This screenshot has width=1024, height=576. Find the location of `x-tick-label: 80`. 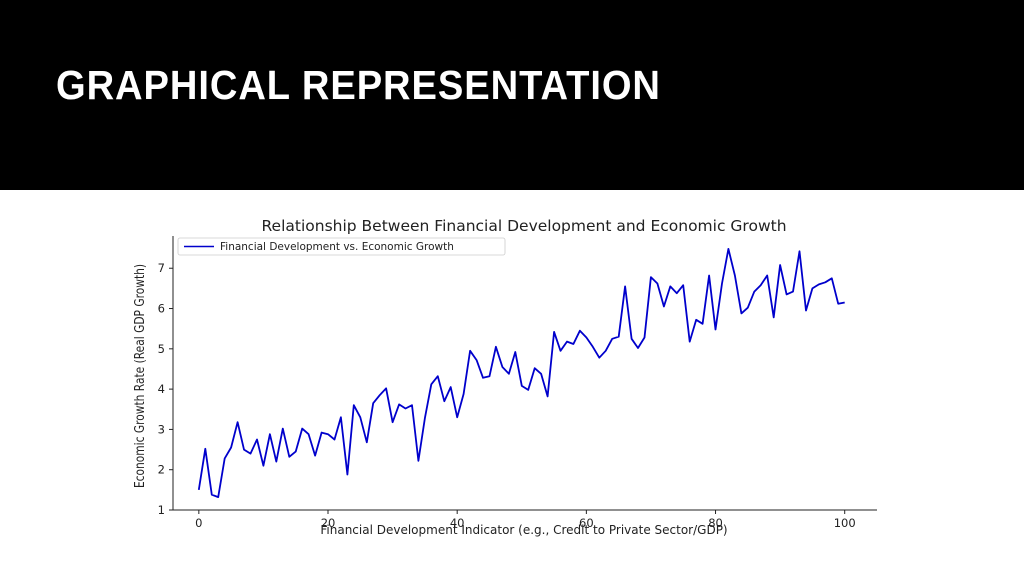

x-tick-label: 80 is located at coordinates (715, 523).